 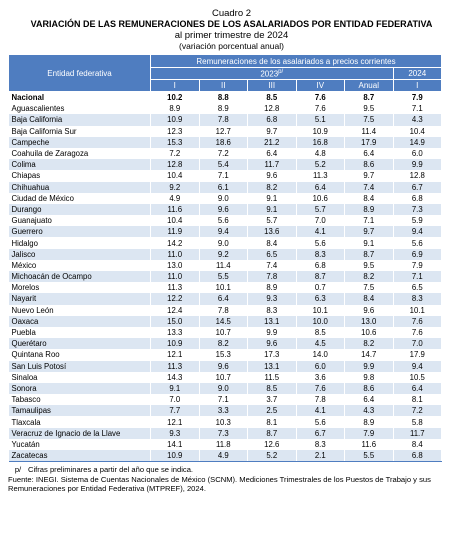 What do you see at coordinates (223, 85) in the screenshot?
I see `period-header: II` at bounding box center [223, 85].